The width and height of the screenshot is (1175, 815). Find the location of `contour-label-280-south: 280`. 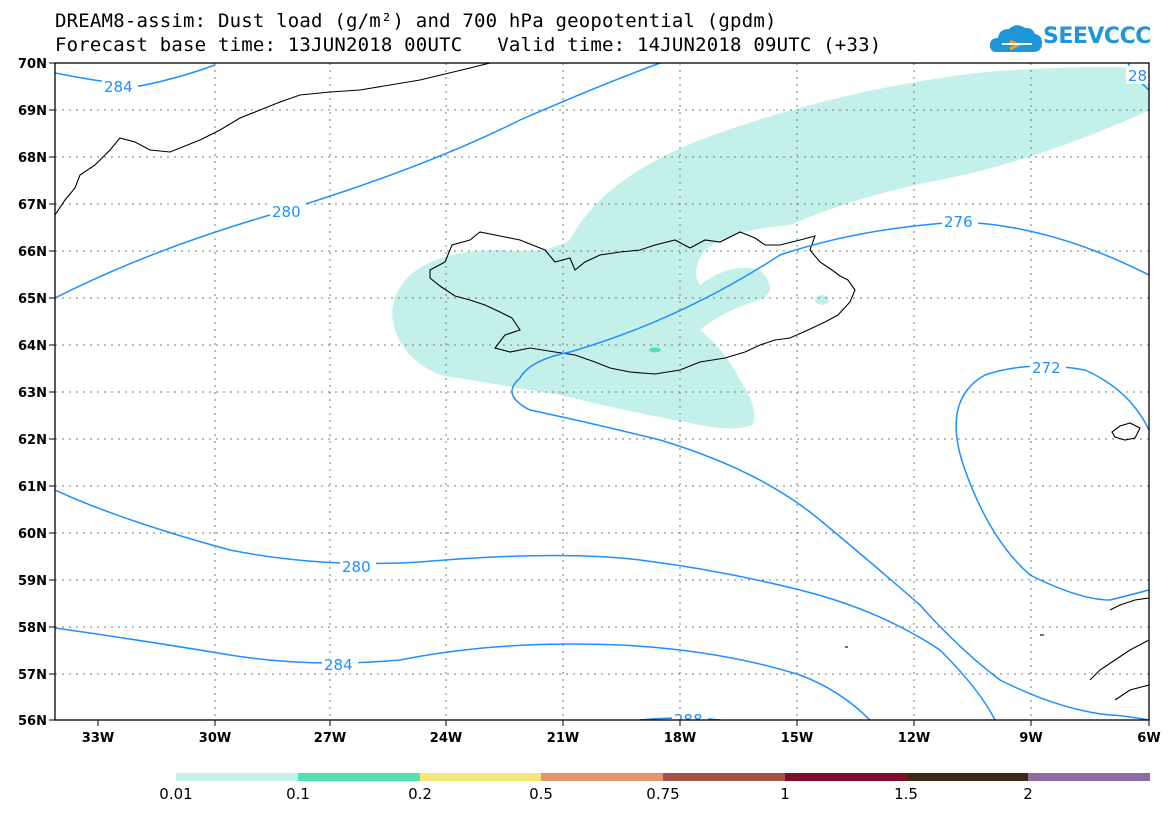

contour-label-280-south: 280 is located at coordinates (356, 567).